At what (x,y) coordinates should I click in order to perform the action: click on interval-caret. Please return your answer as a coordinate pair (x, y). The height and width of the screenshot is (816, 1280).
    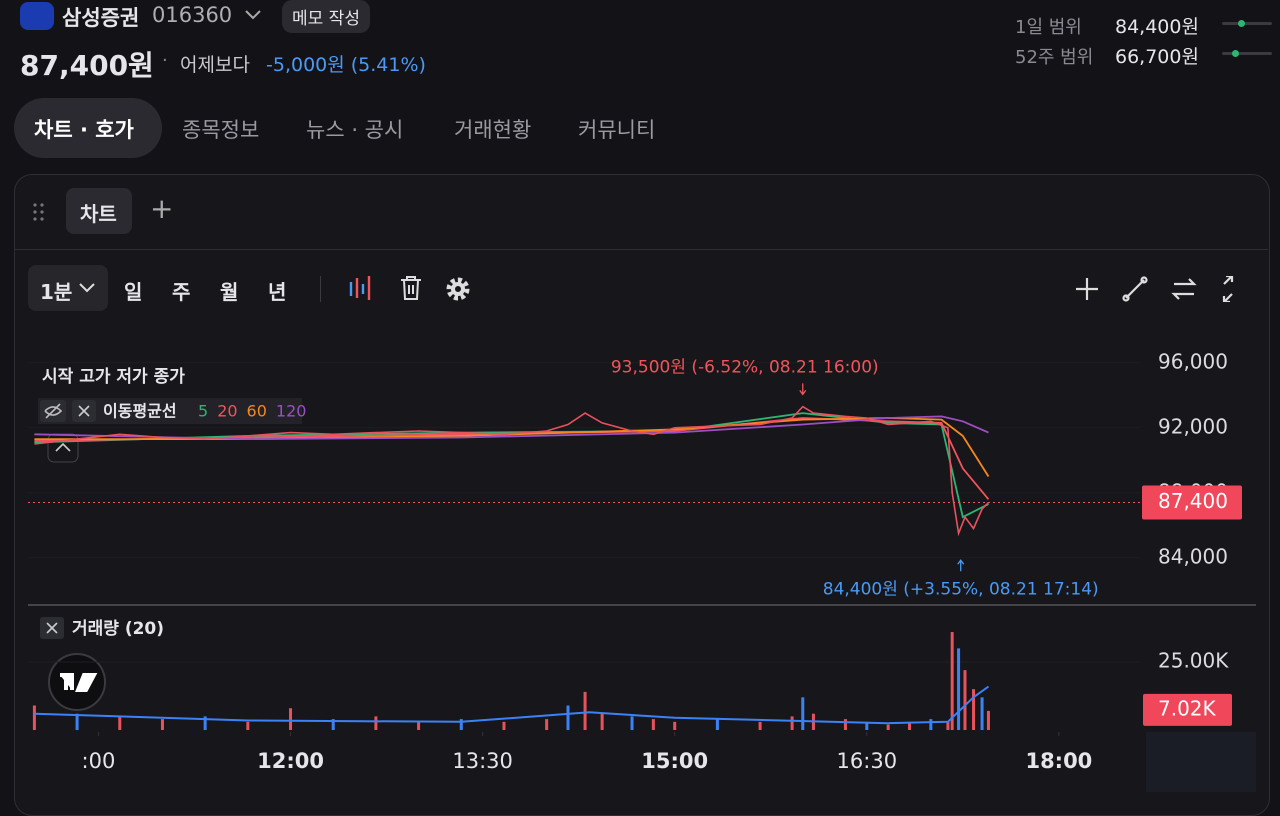
    Looking at the image, I should click on (87, 288).